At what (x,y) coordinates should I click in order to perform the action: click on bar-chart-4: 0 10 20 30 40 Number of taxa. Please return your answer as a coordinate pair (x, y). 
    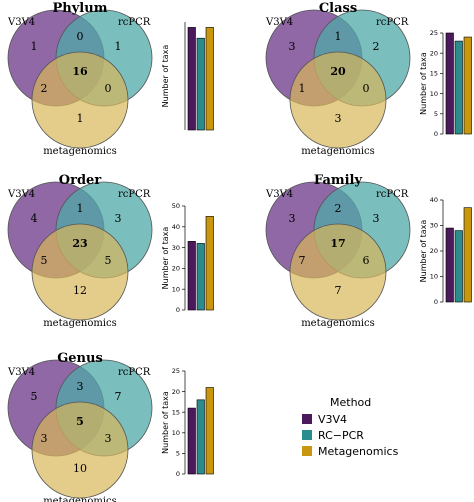
    Looking at the image, I should click on (445, 251).